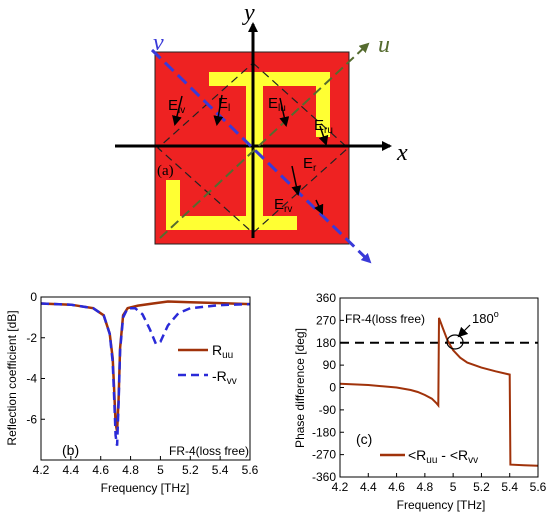  Describe the element at coordinates (439, 392) in the screenshot. I see `c-series-phase-line` at that location.